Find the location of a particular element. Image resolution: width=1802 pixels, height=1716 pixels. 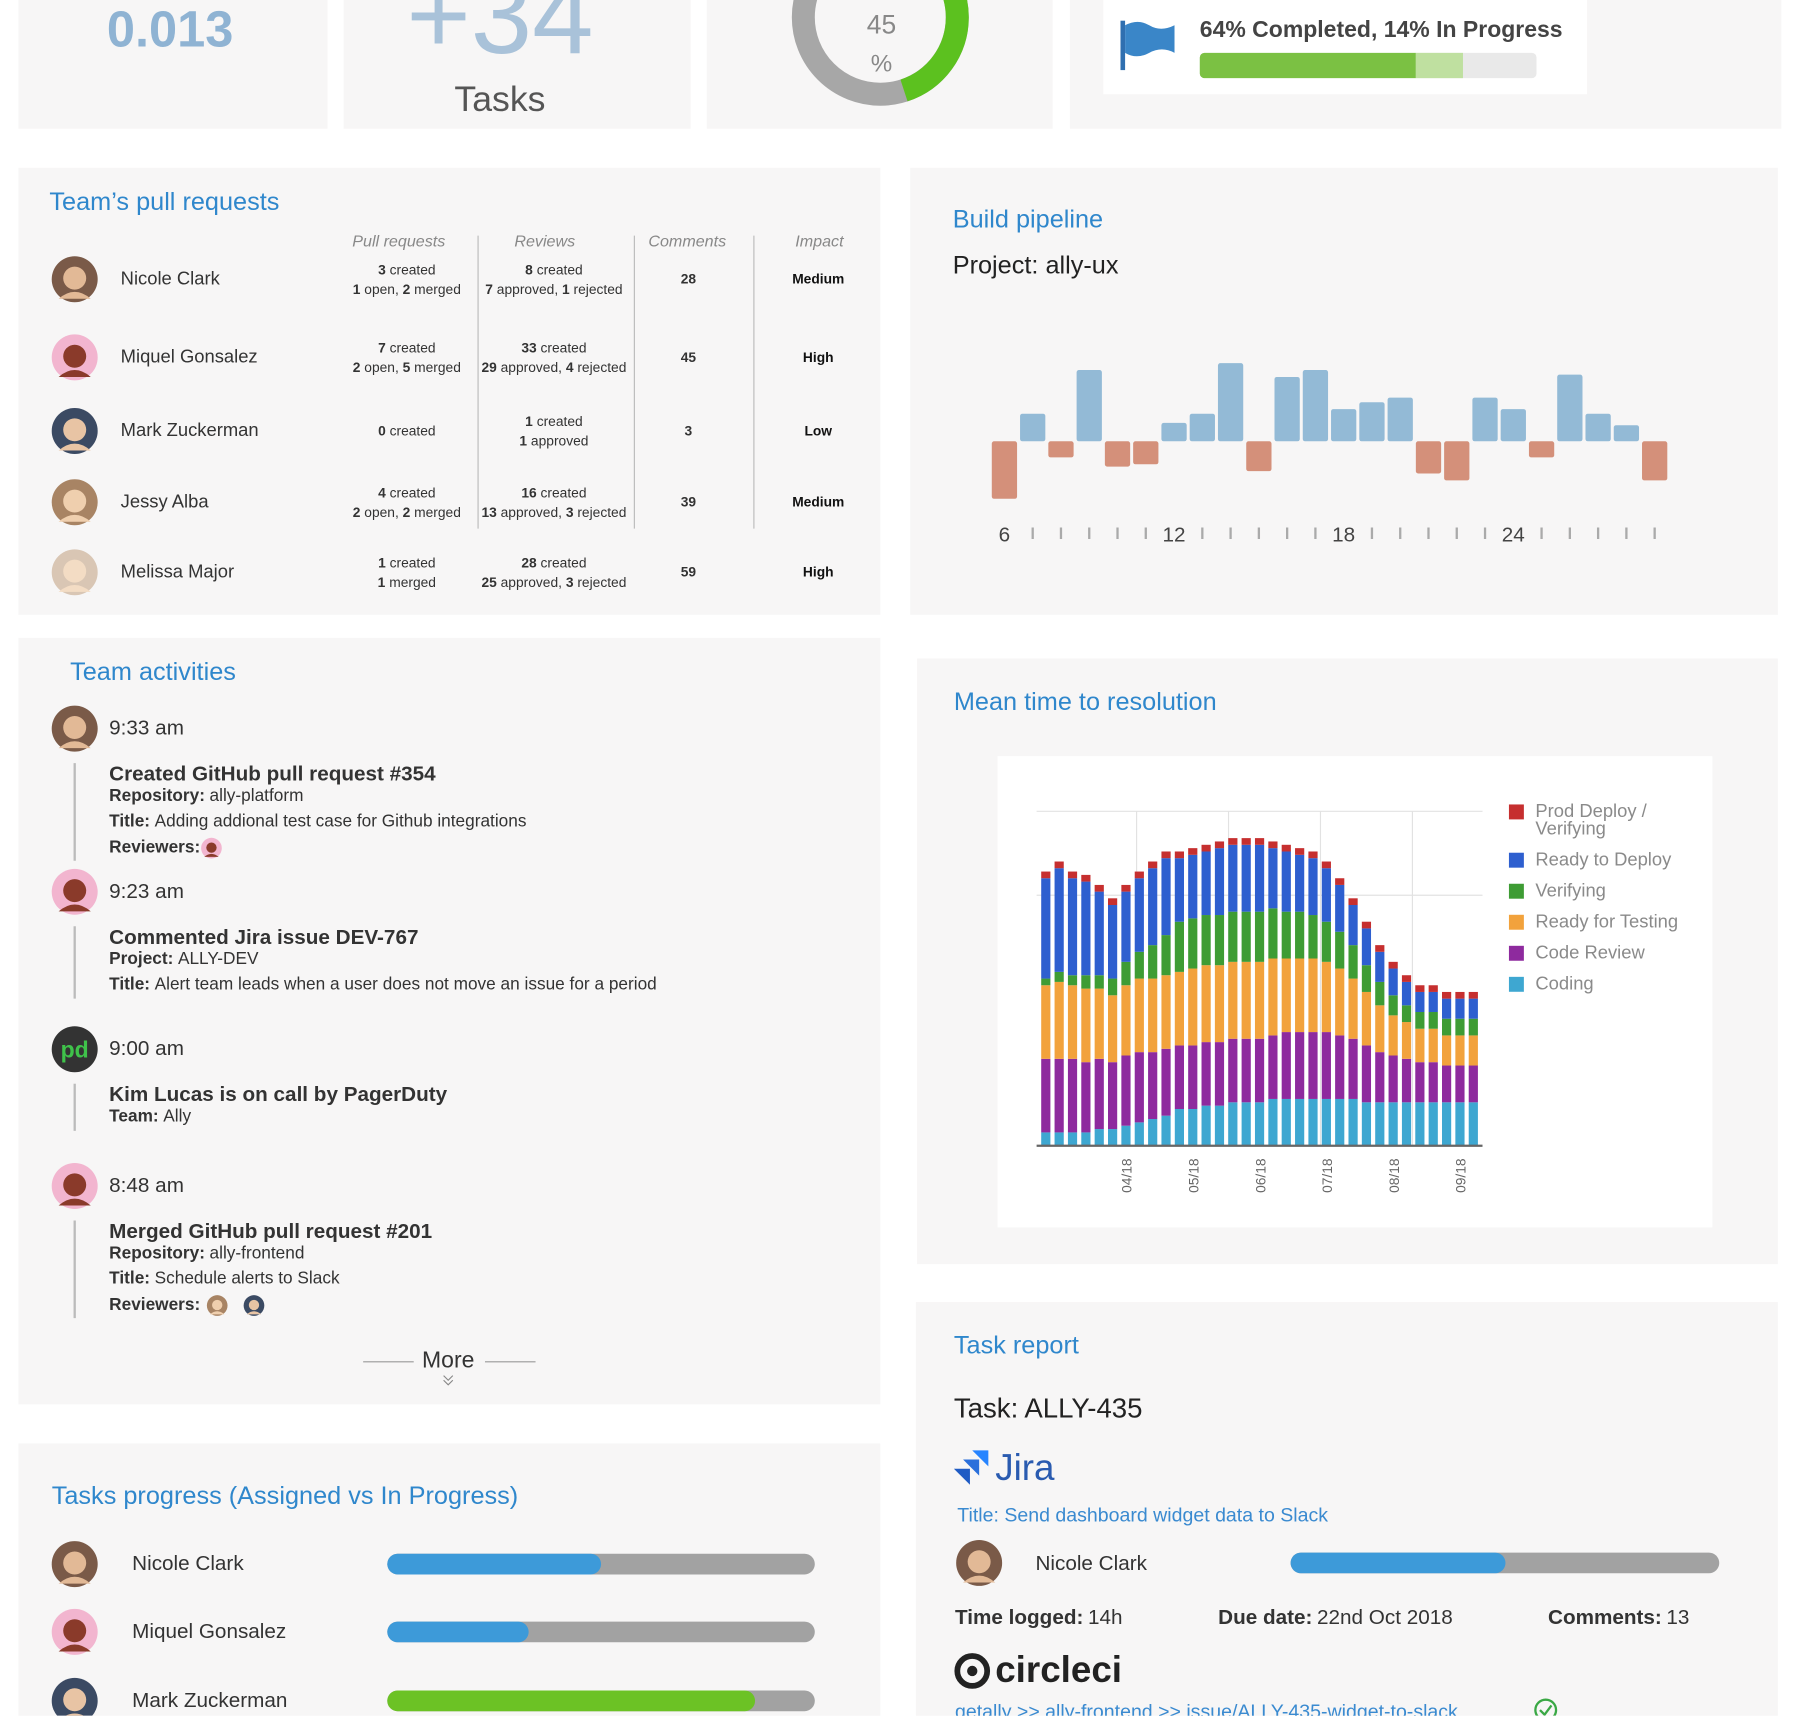

field-value: 13 is located at coordinates (1678, 1617).